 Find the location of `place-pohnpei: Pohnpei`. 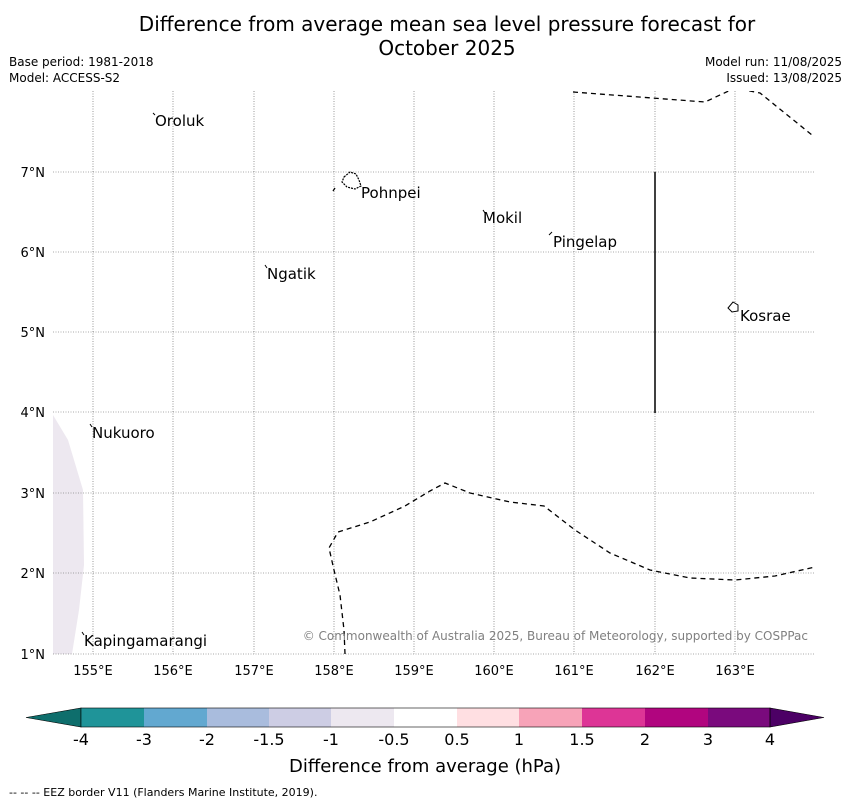

place-pohnpei: Pohnpei is located at coordinates (391, 193).